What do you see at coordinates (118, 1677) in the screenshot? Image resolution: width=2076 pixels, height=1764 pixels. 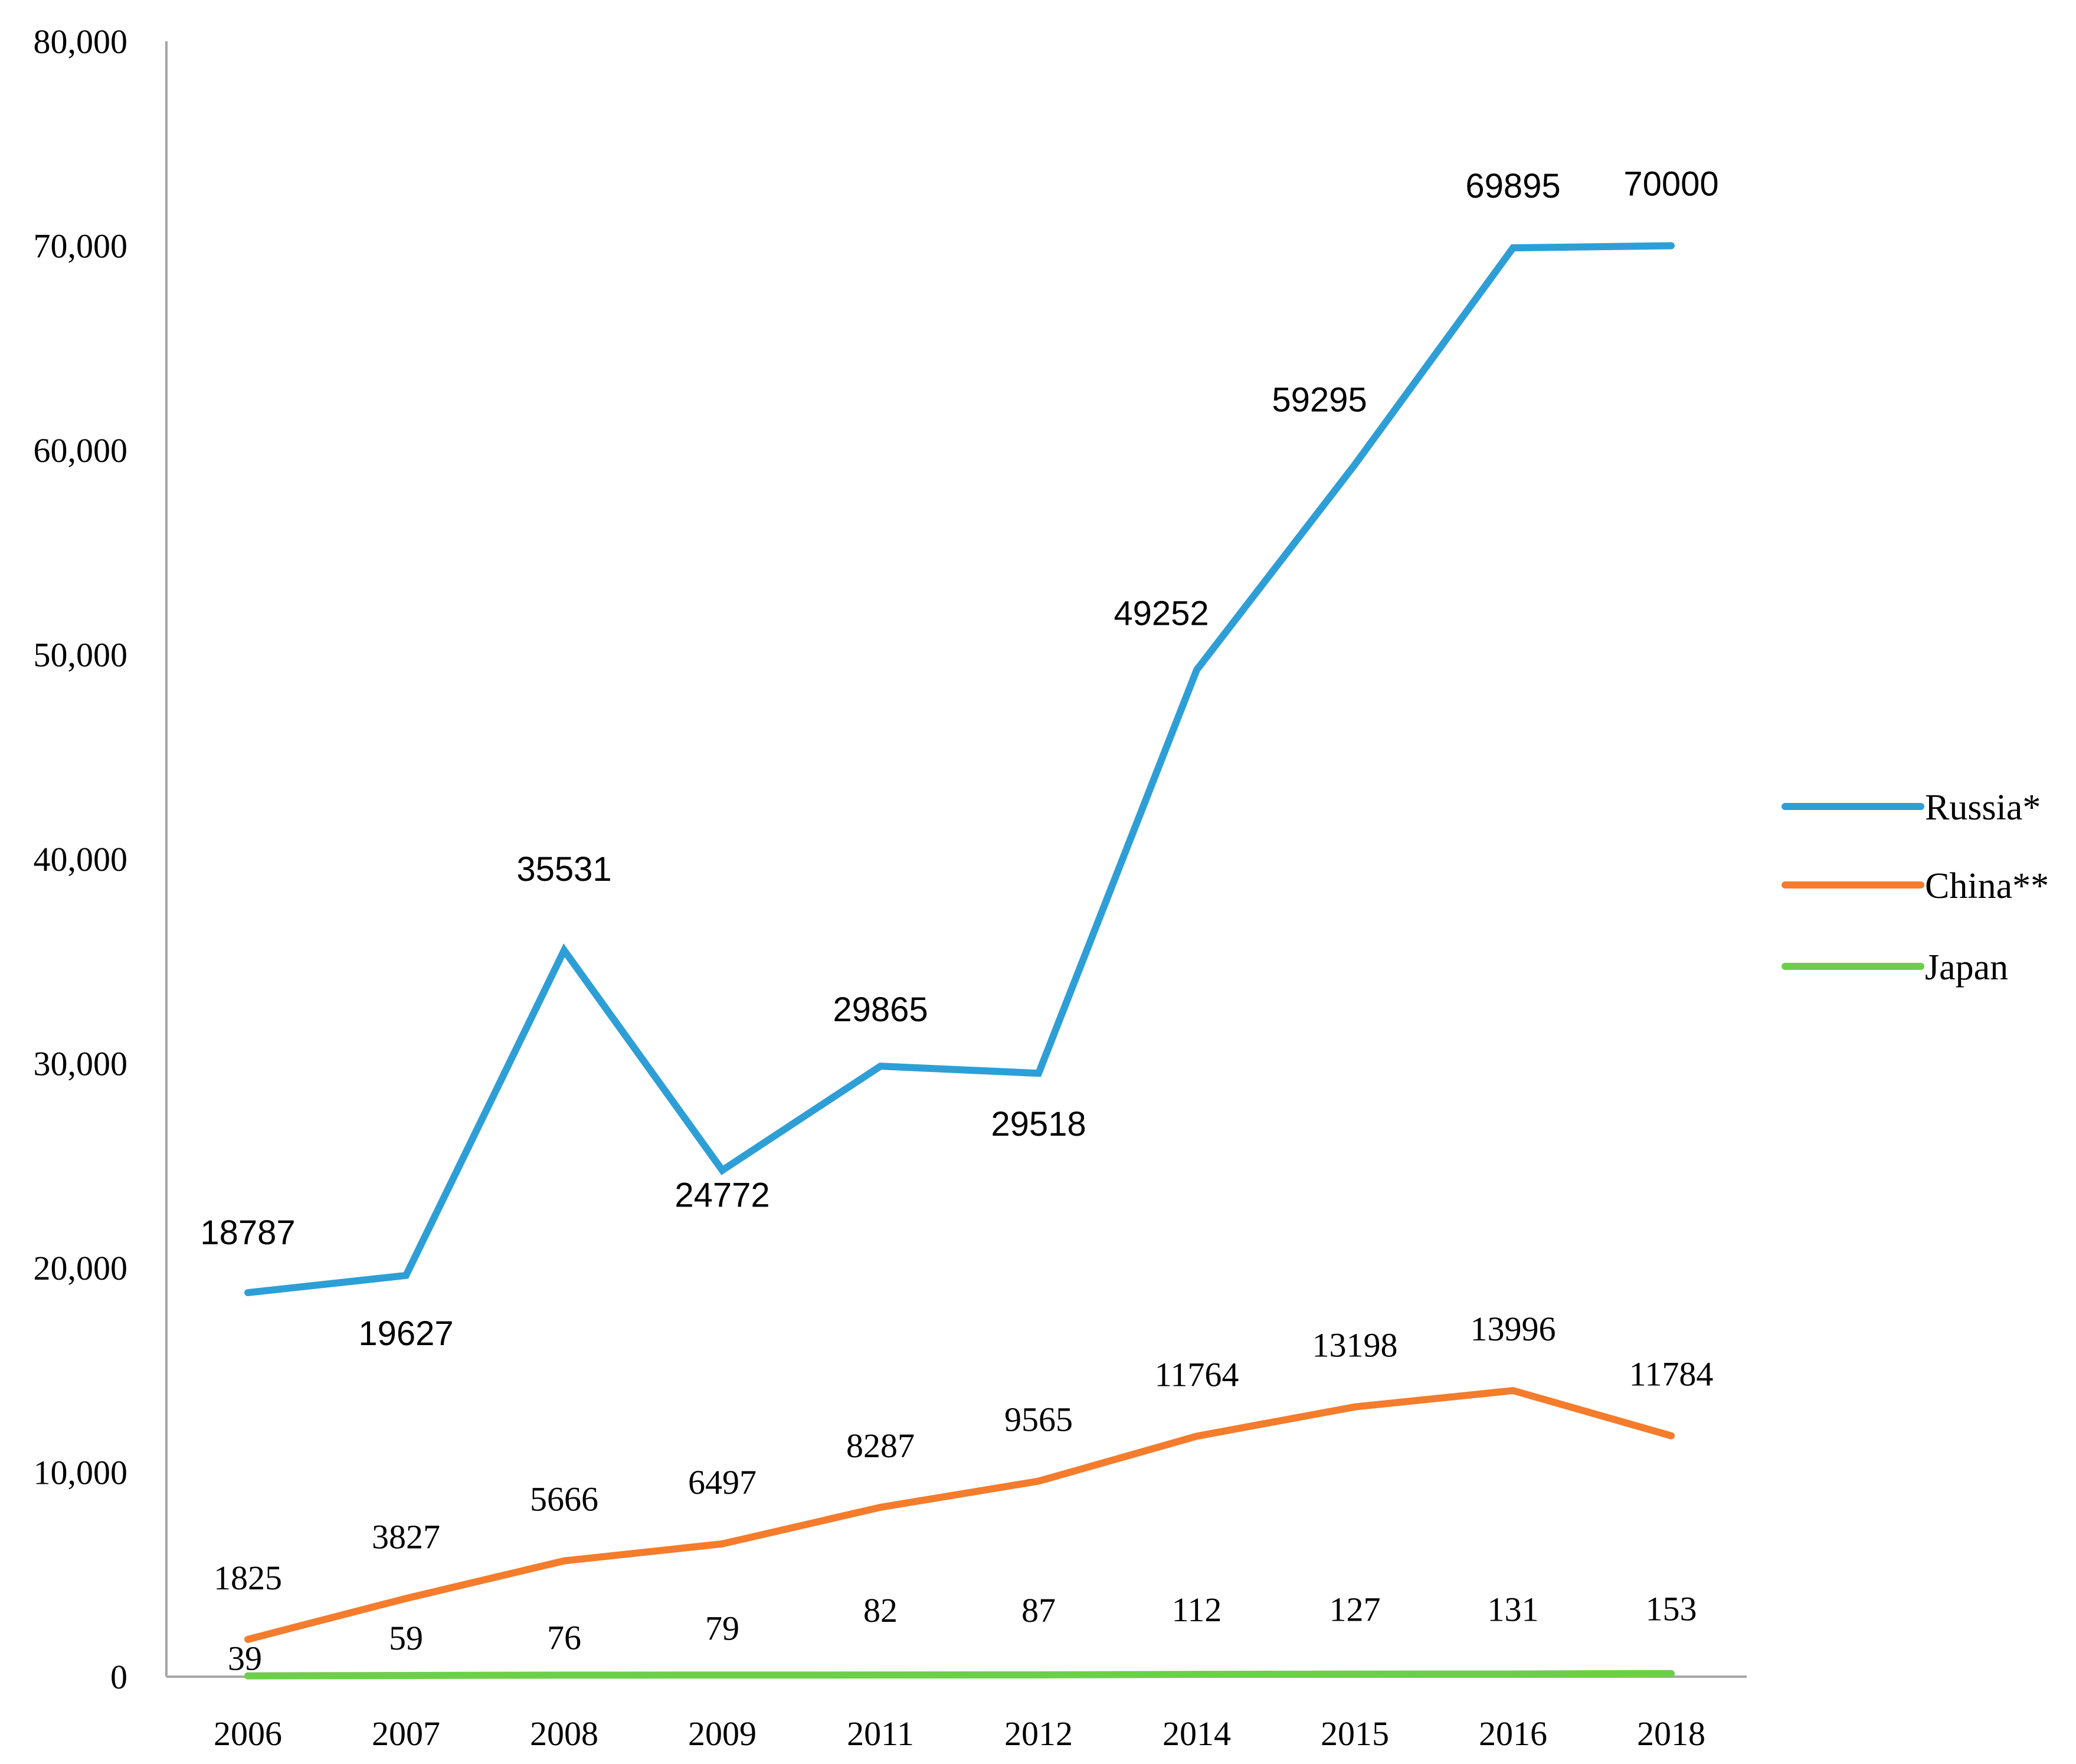 I see `y-tick-label: 0` at bounding box center [118, 1677].